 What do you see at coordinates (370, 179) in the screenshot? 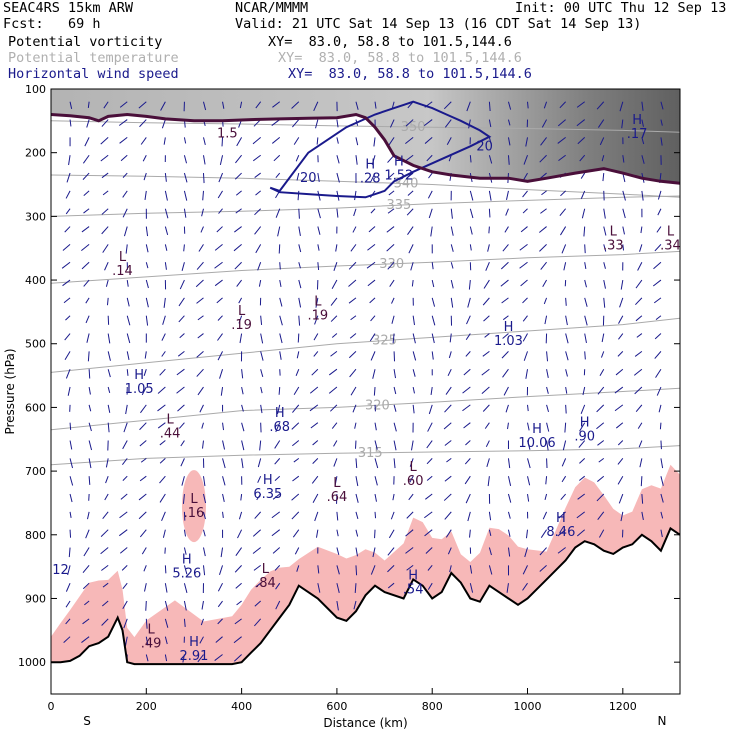
I see `extremum-value: .28` at bounding box center [370, 179].